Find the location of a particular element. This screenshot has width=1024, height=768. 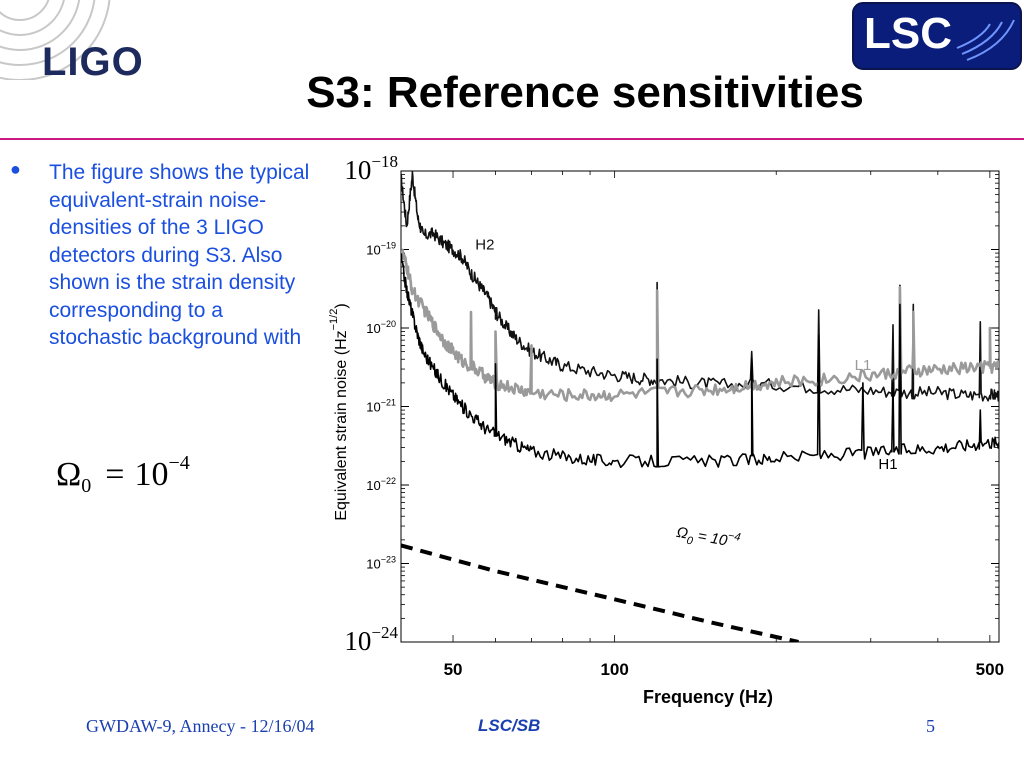

omega-formula: Ω0 = 10−4 is located at coordinates (123, 475).